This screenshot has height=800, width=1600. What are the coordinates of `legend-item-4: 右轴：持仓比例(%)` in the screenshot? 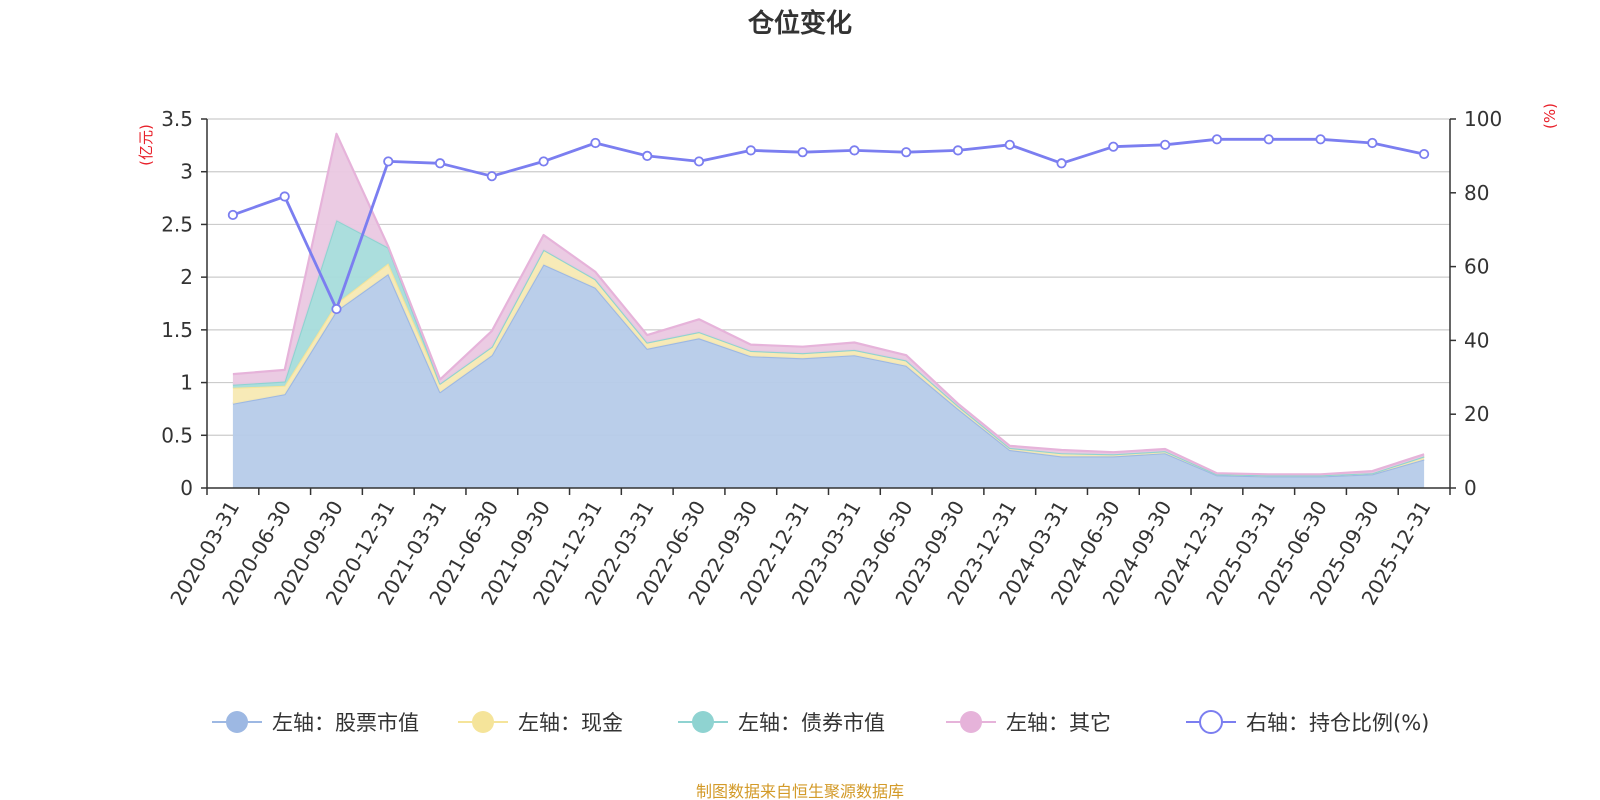 It's located at (1307, 722).